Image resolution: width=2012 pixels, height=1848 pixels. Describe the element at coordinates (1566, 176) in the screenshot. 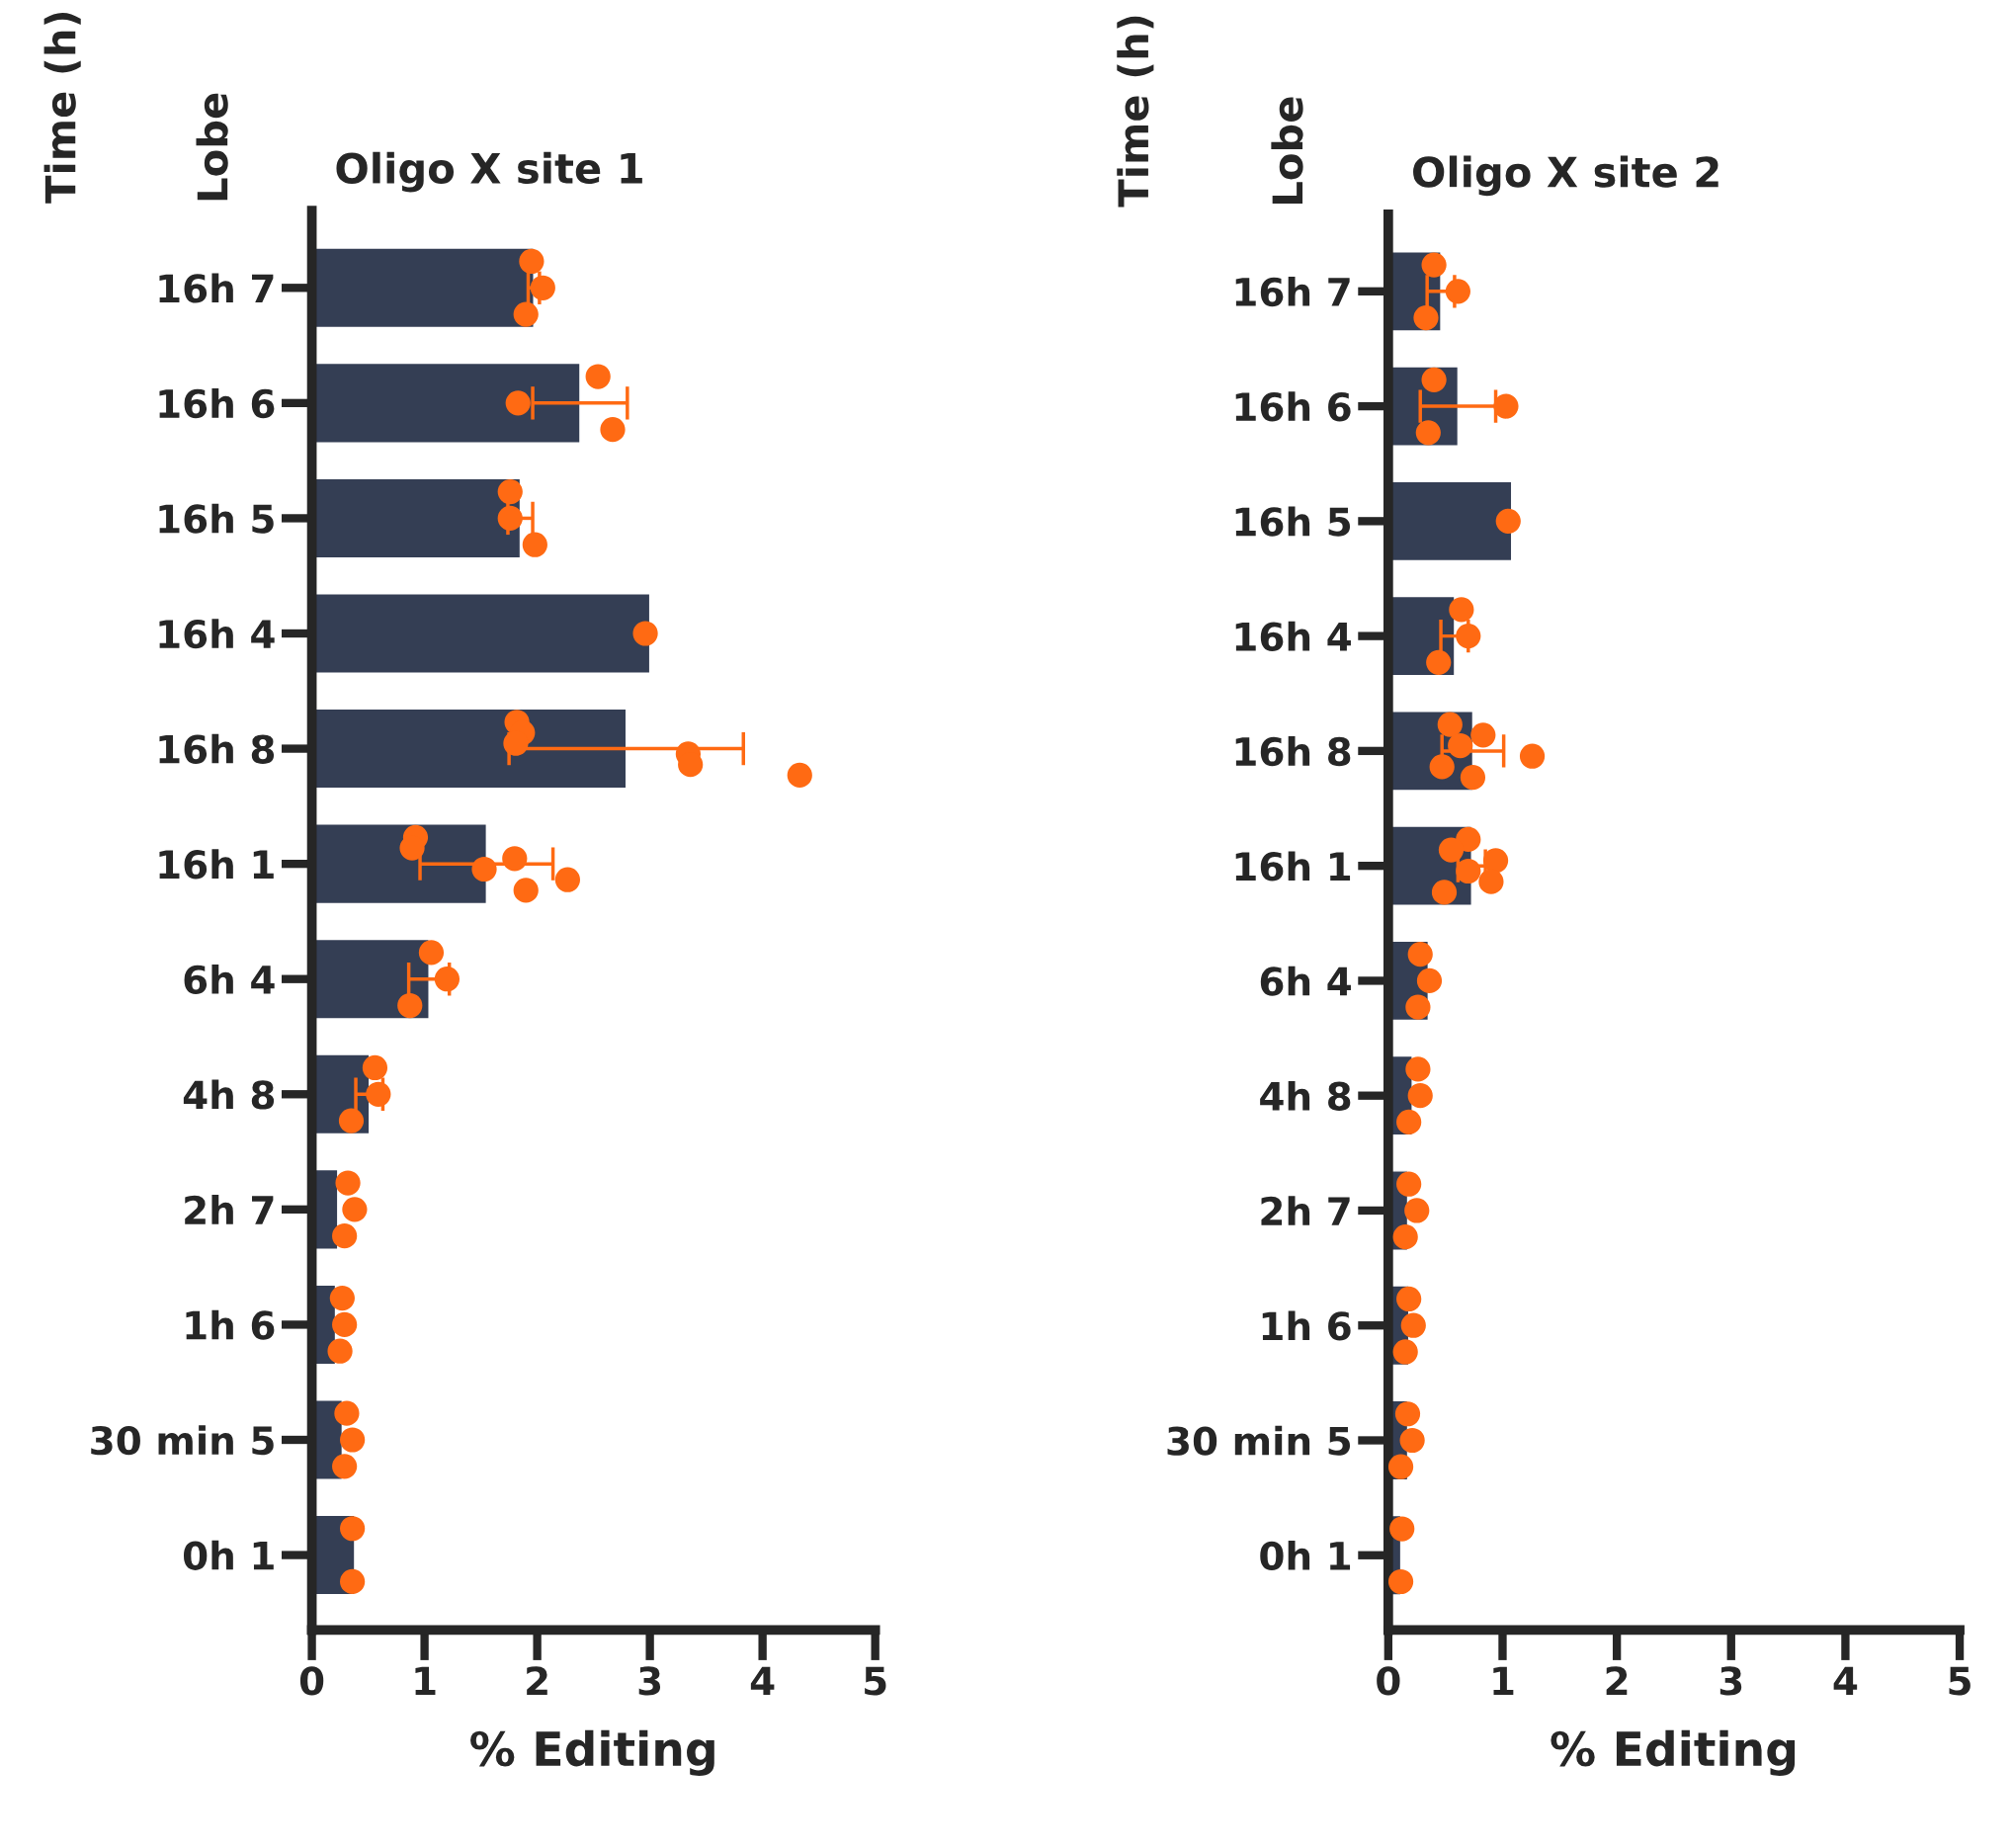

I see `chart-title: Oligo X site 2` at that location.